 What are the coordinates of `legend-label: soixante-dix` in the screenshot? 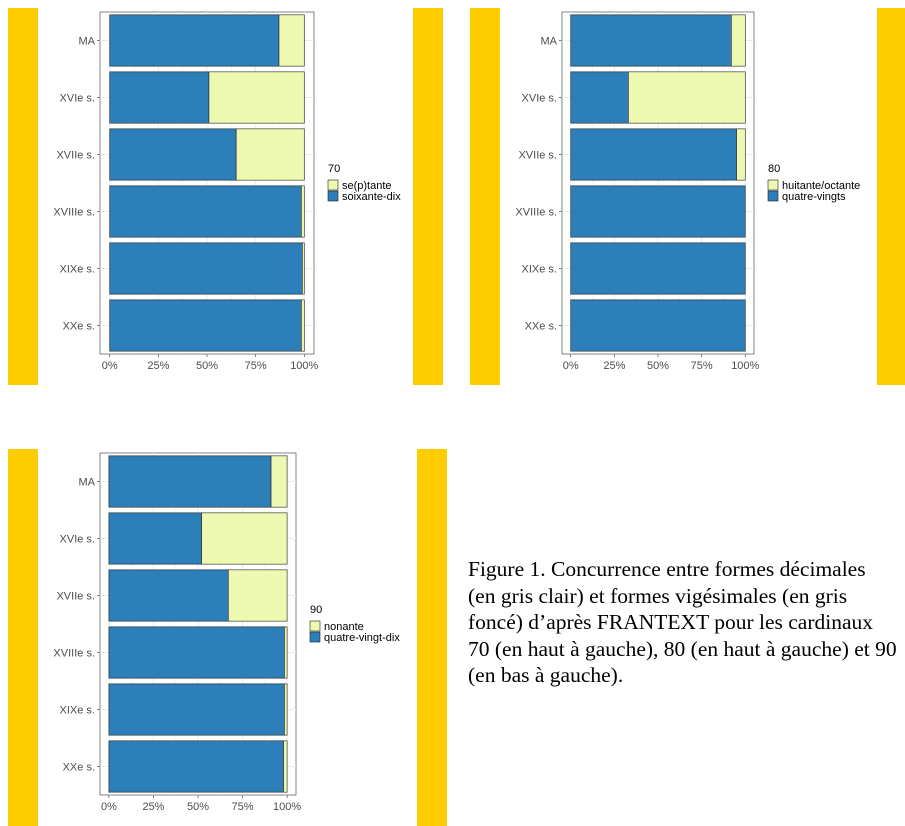 It's located at (371, 197).